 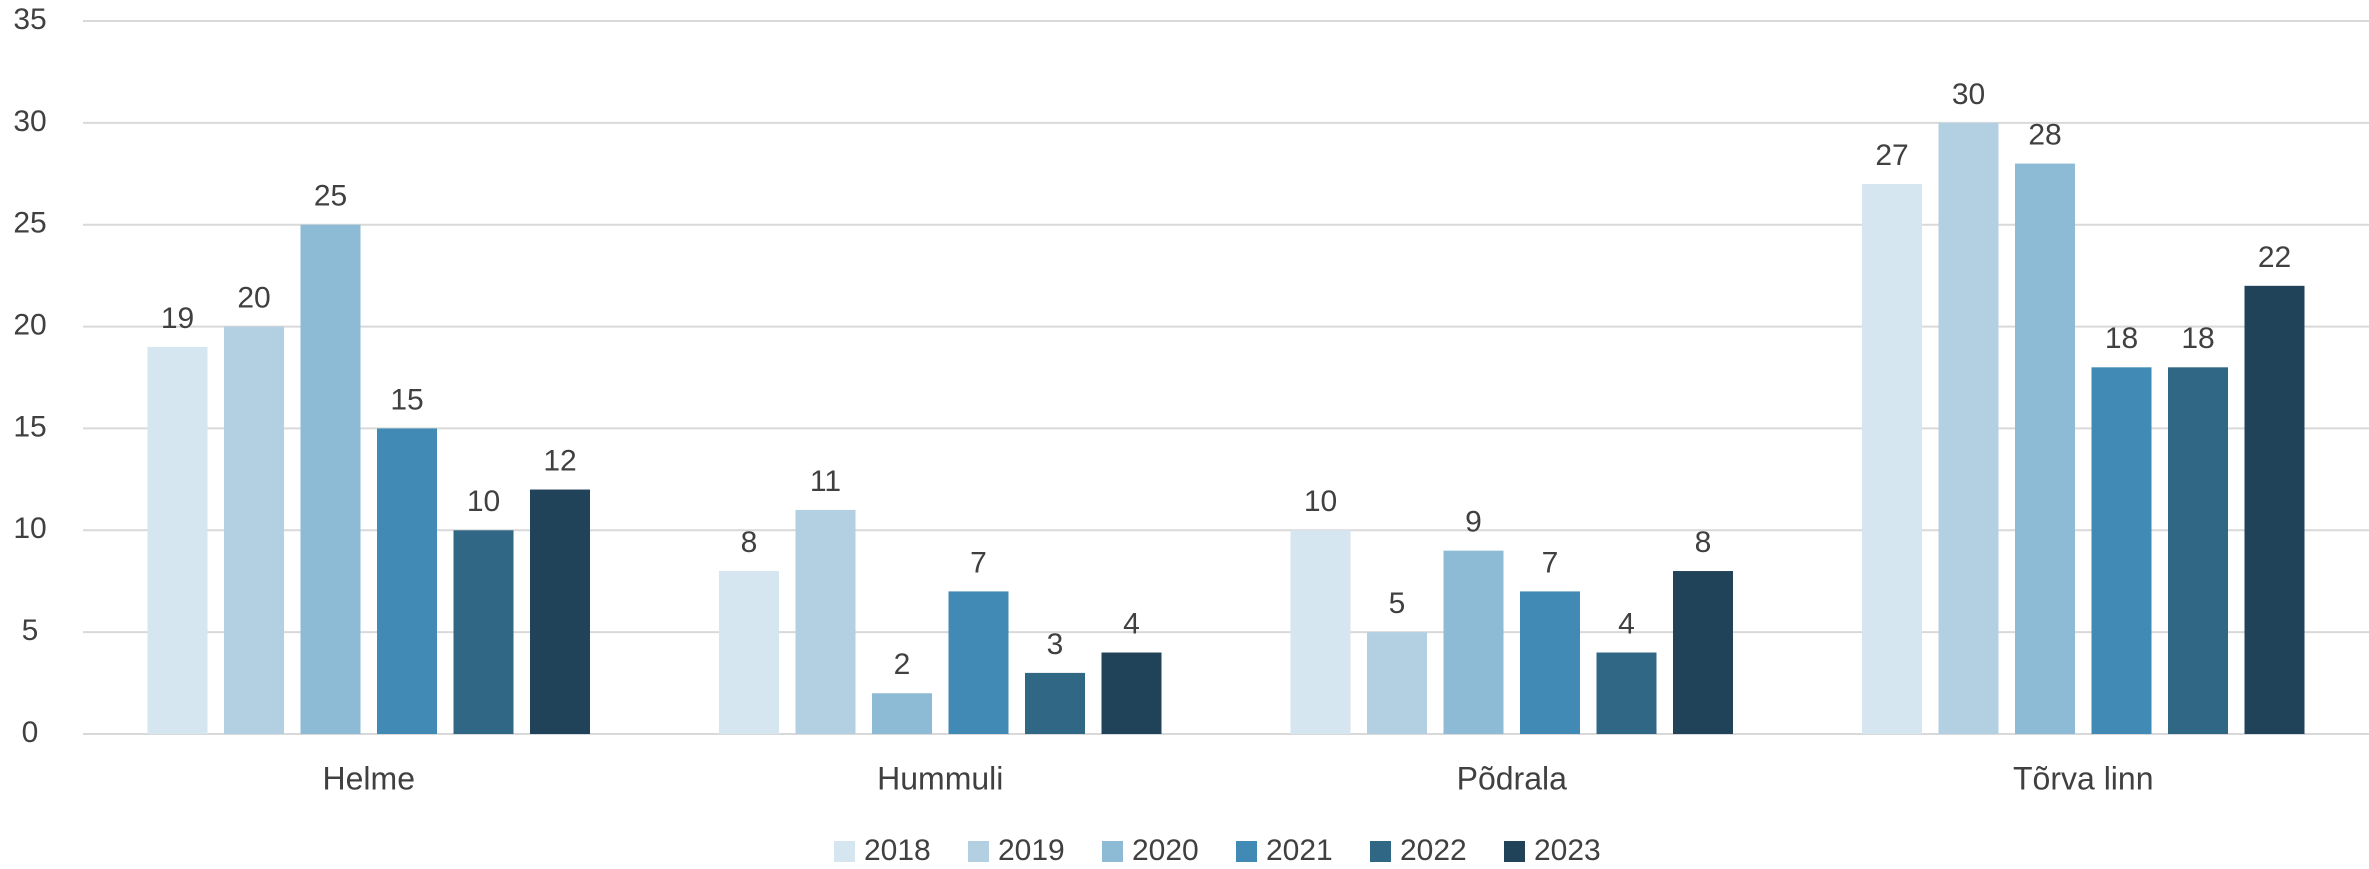 I want to click on y-tick-label: 10, so click(x=29, y=528).